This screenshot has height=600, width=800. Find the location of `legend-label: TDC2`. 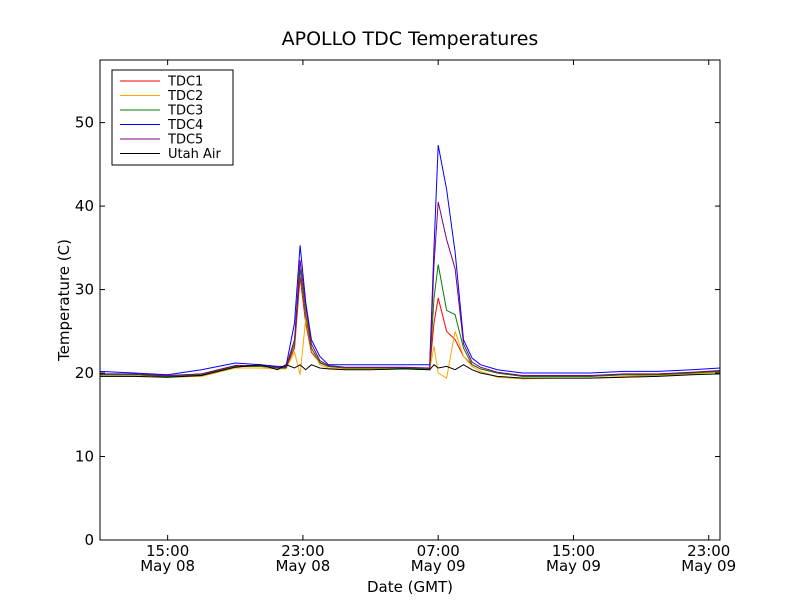

legend-label: TDC2 is located at coordinates (185, 96).